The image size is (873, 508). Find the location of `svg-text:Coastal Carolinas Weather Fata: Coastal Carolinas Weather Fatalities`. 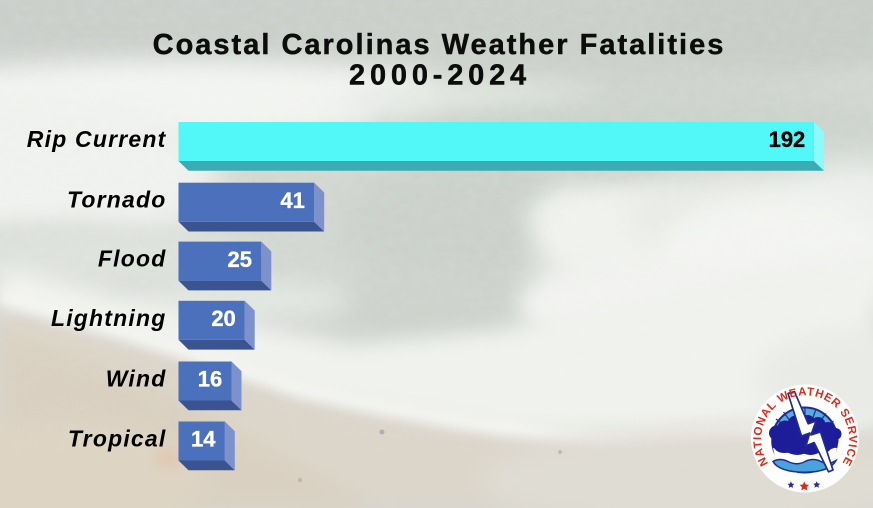

svg-text:Coastal Carolinas Weather Fata: Coastal Carolinas Weather Fatalities is located at coordinates (439, 45).